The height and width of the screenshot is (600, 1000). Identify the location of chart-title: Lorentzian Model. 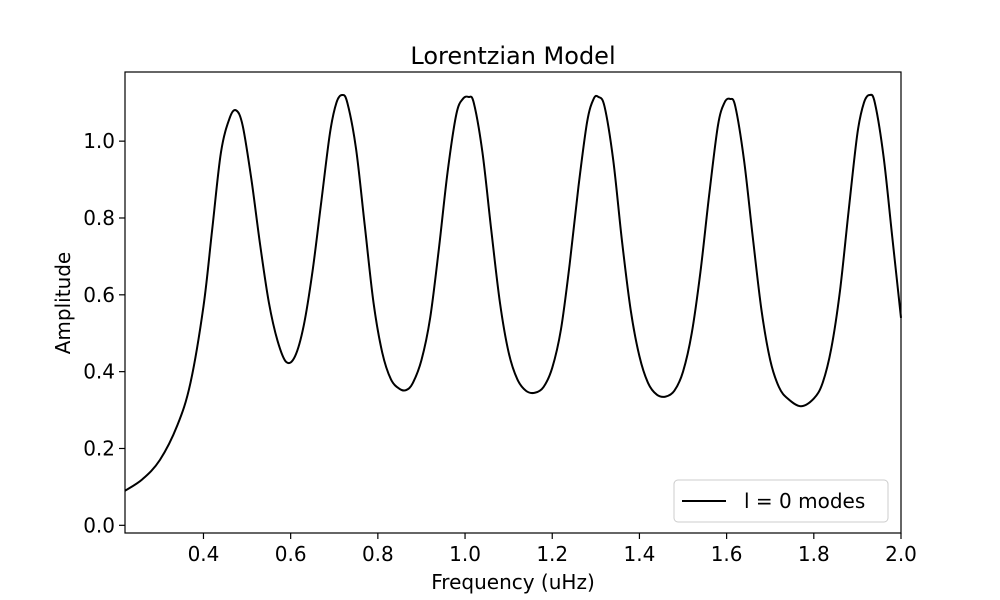
(512, 56).